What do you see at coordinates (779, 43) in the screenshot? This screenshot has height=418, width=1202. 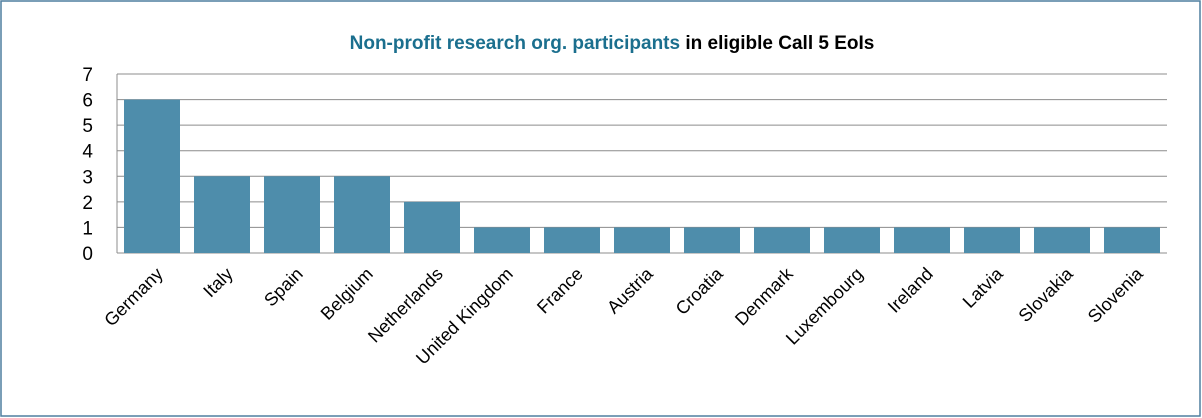 I see `title-part: in eligible Call 5 EoIs` at bounding box center [779, 43].